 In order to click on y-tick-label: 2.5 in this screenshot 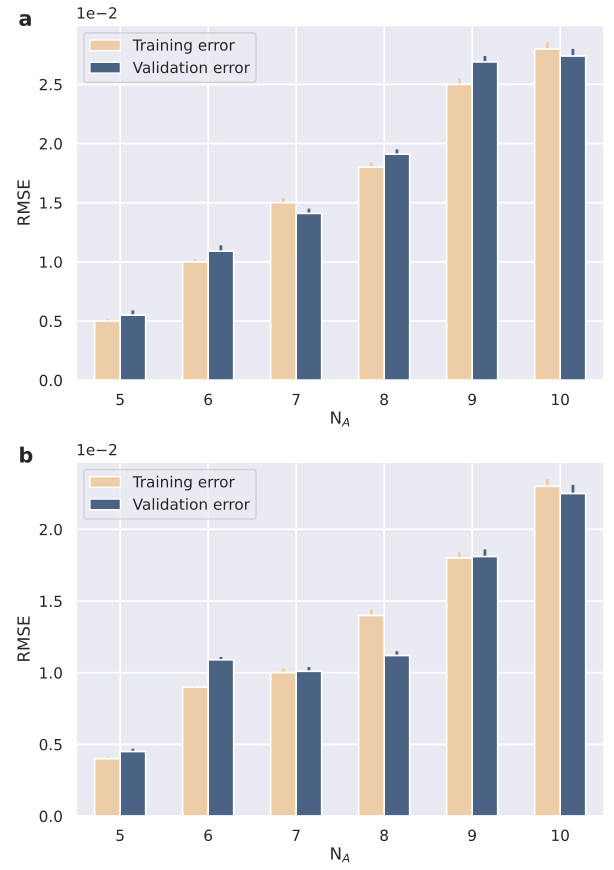, I will do `click(51, 84)`.